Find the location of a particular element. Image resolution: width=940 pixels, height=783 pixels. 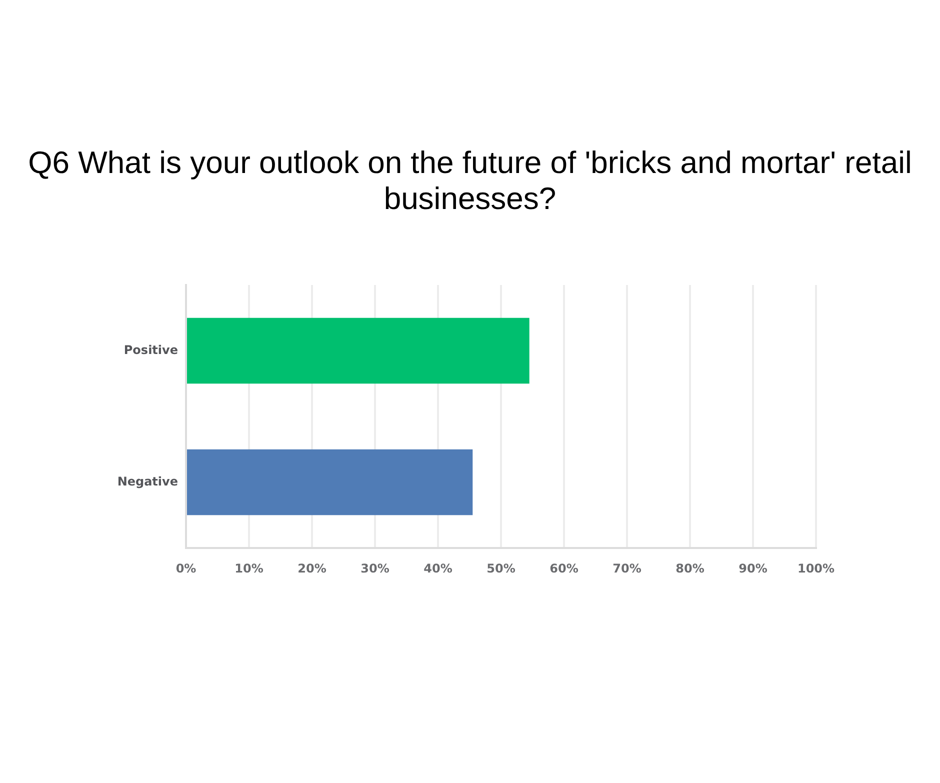

y-tick-label: Positive is located at coordinates (151, 349).